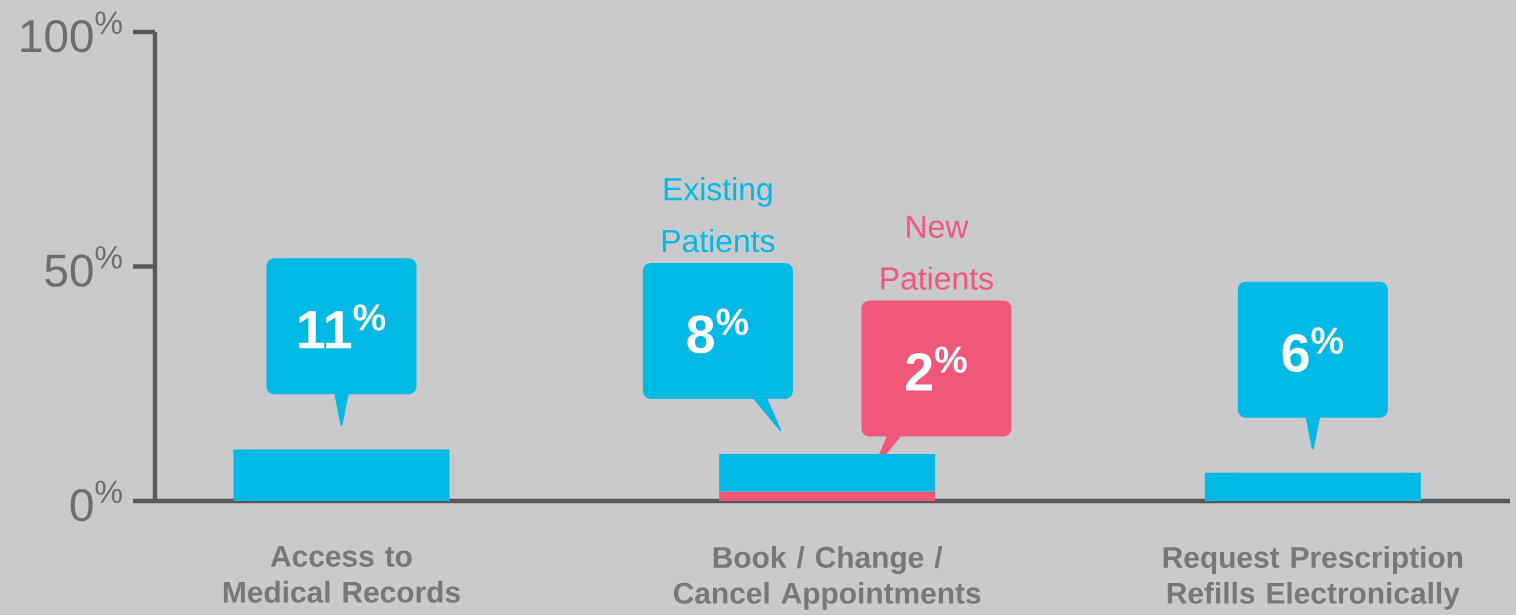  What do you see at coordinates (827, 578) in the screenshot?
I see `x-tick-label: Book / Change / Cancel Appointments` at bounding box center [827, 578].